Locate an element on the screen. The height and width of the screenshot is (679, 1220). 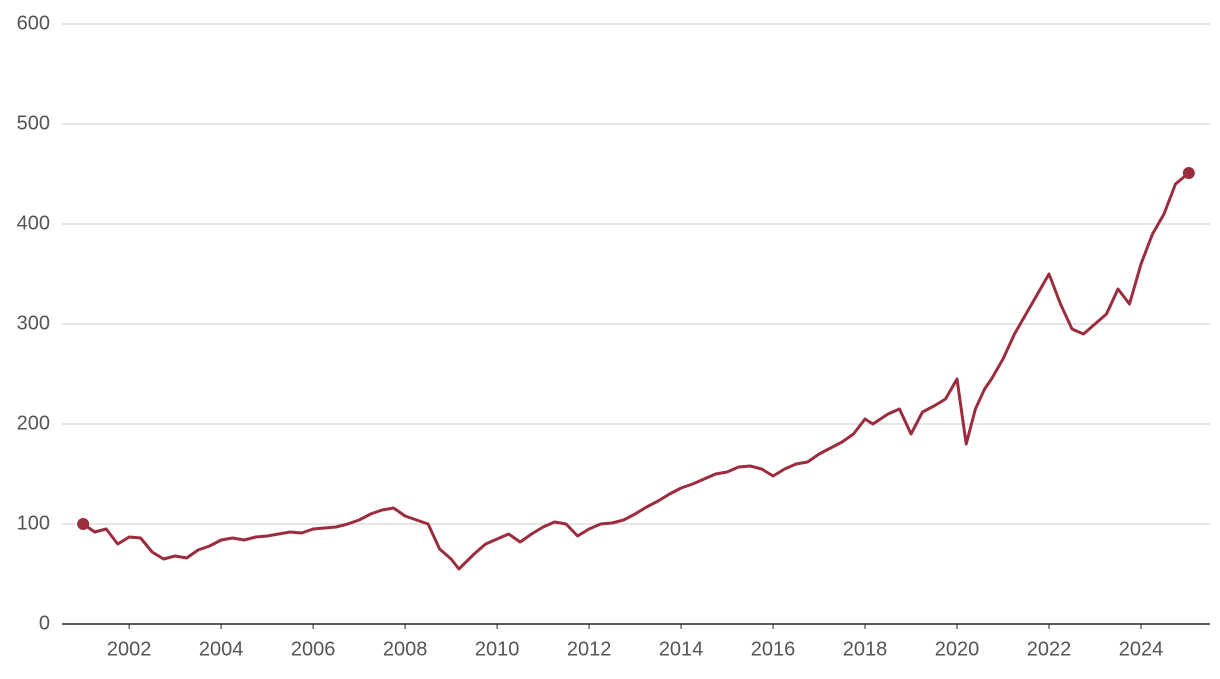
x-tick-label: 2018 is located at coordinates (865, 649).